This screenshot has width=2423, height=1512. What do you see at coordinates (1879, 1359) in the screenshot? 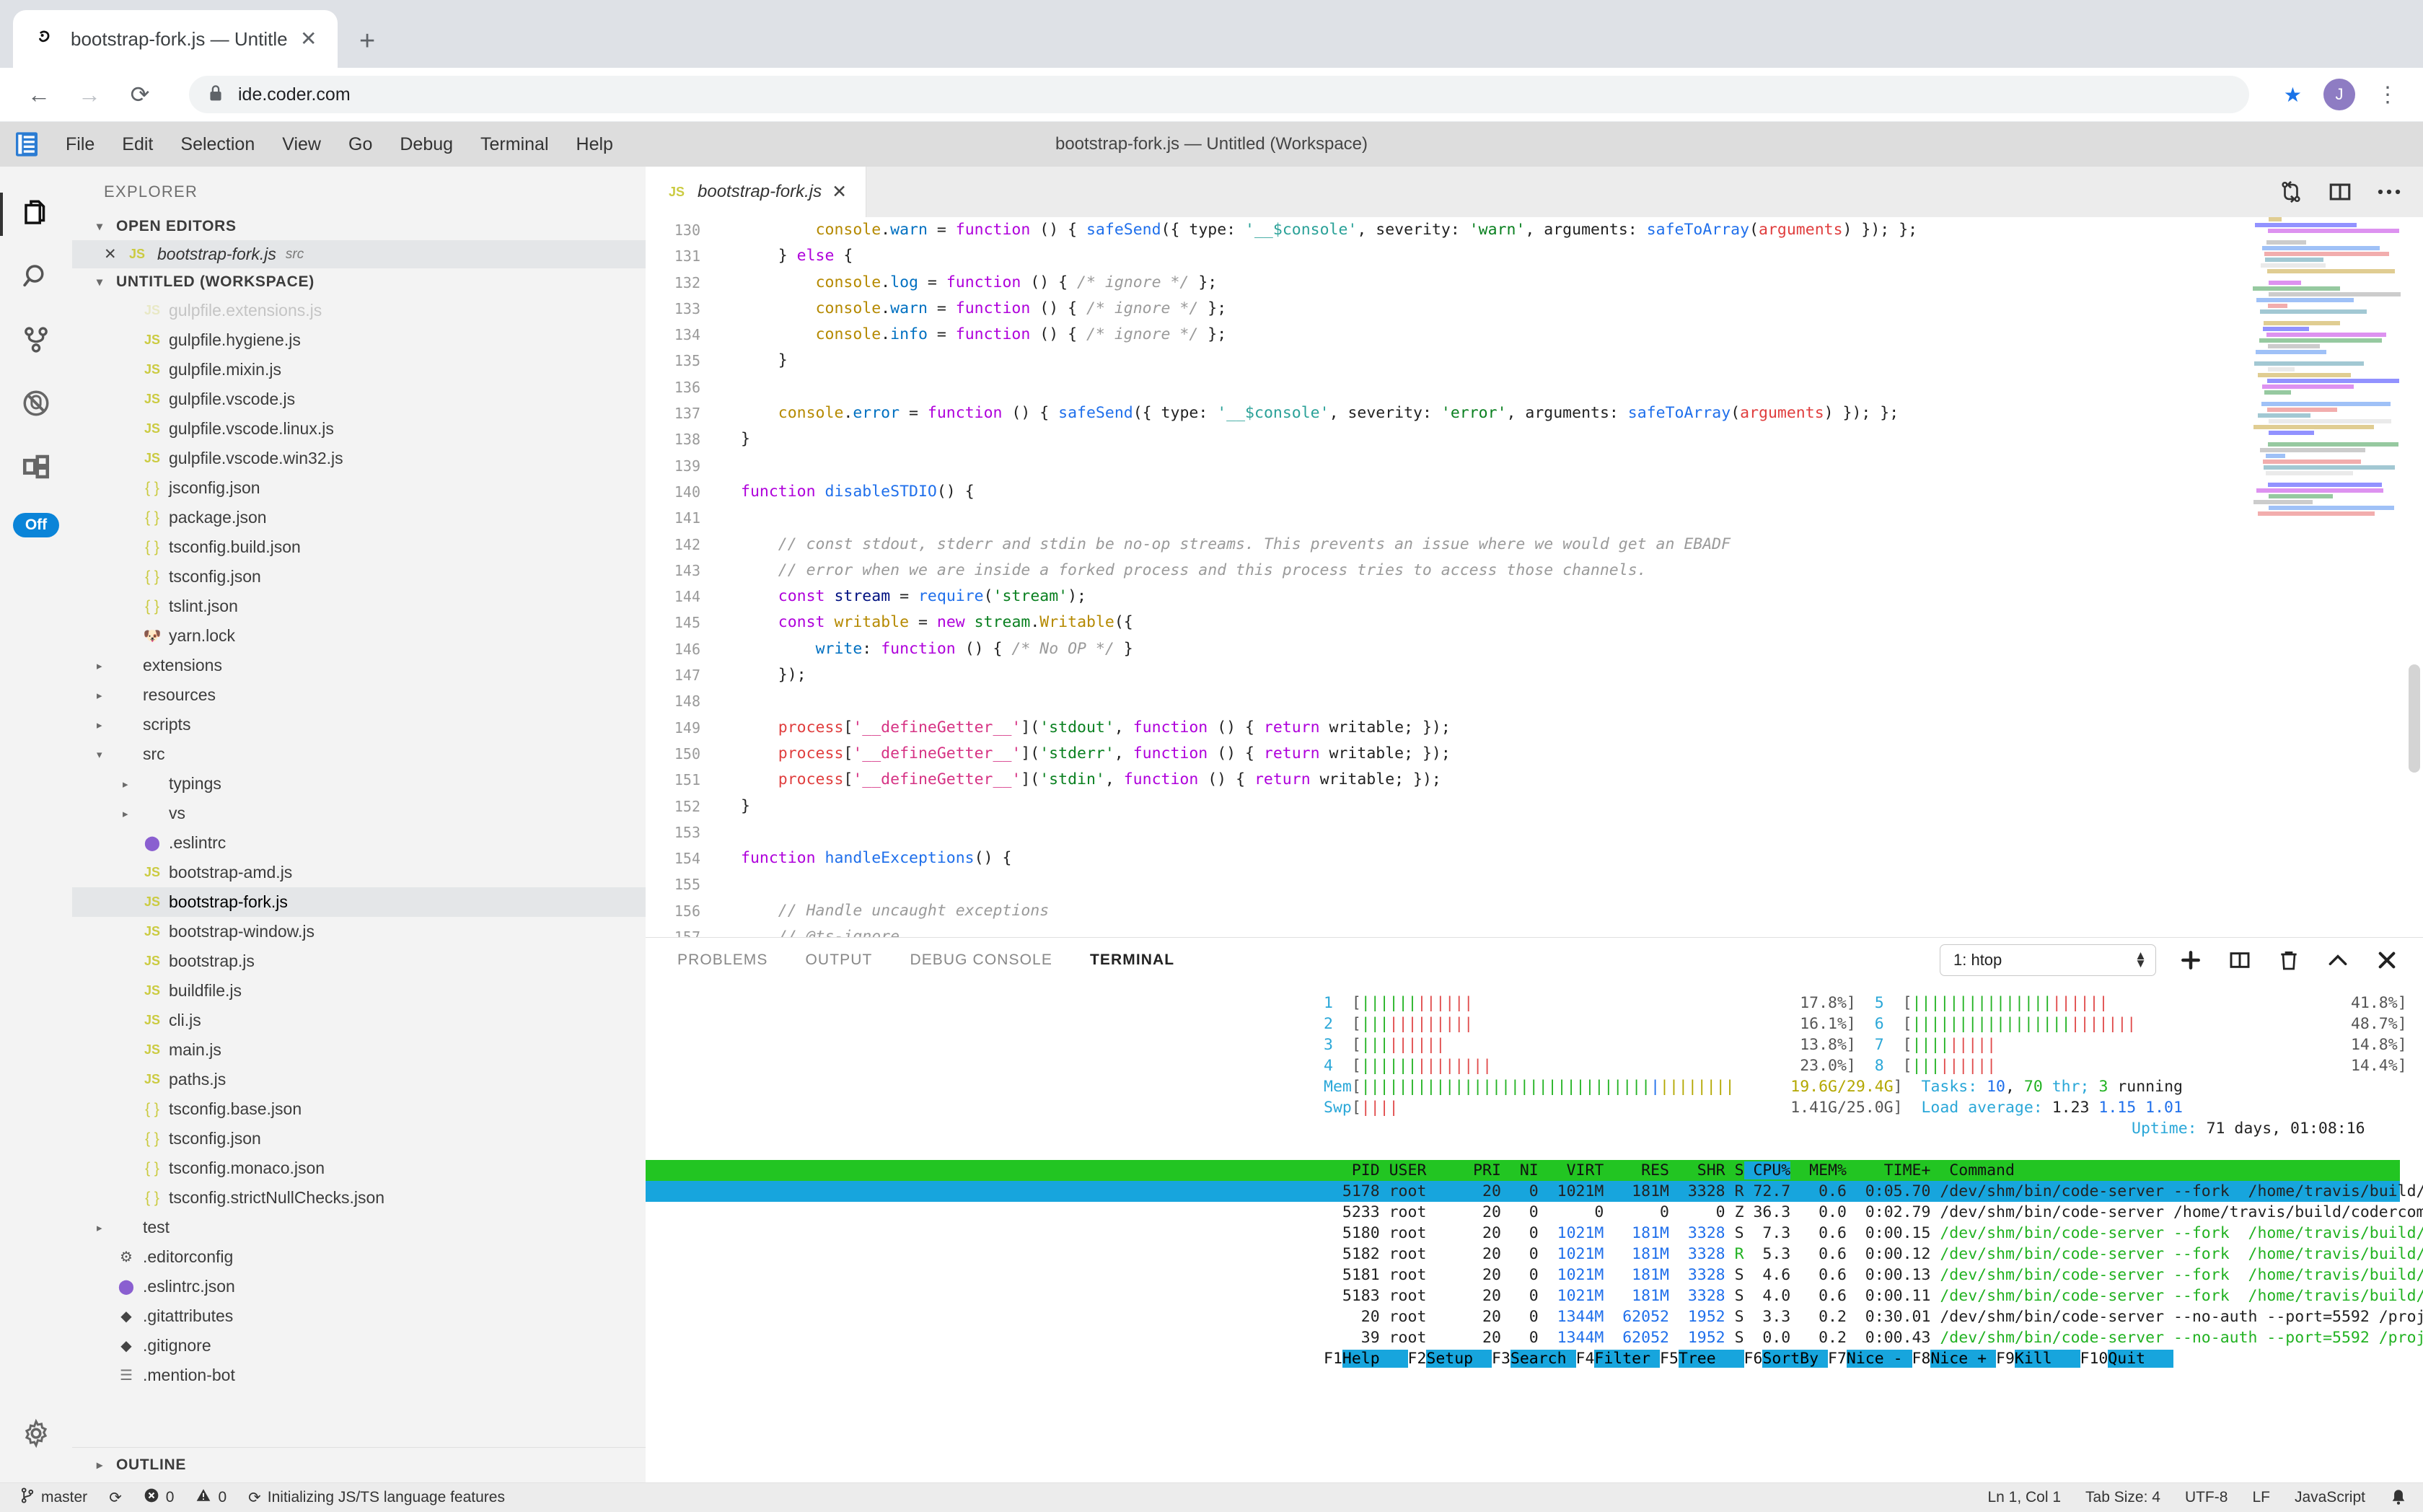
I see `fkey-label: Nice -` at bounding box center [1879, 1359].